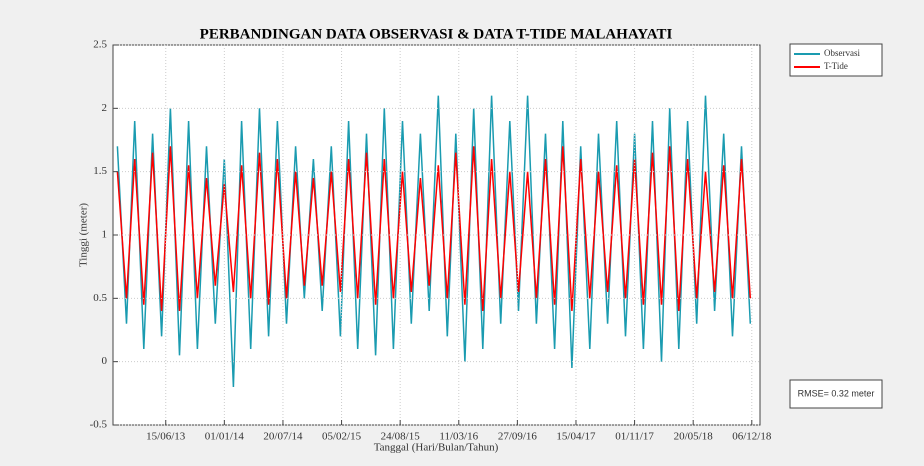  Describe the element at coordinates (752, 437) in the screenshot. I see `x-tick-label: 06/12/18` at that location.